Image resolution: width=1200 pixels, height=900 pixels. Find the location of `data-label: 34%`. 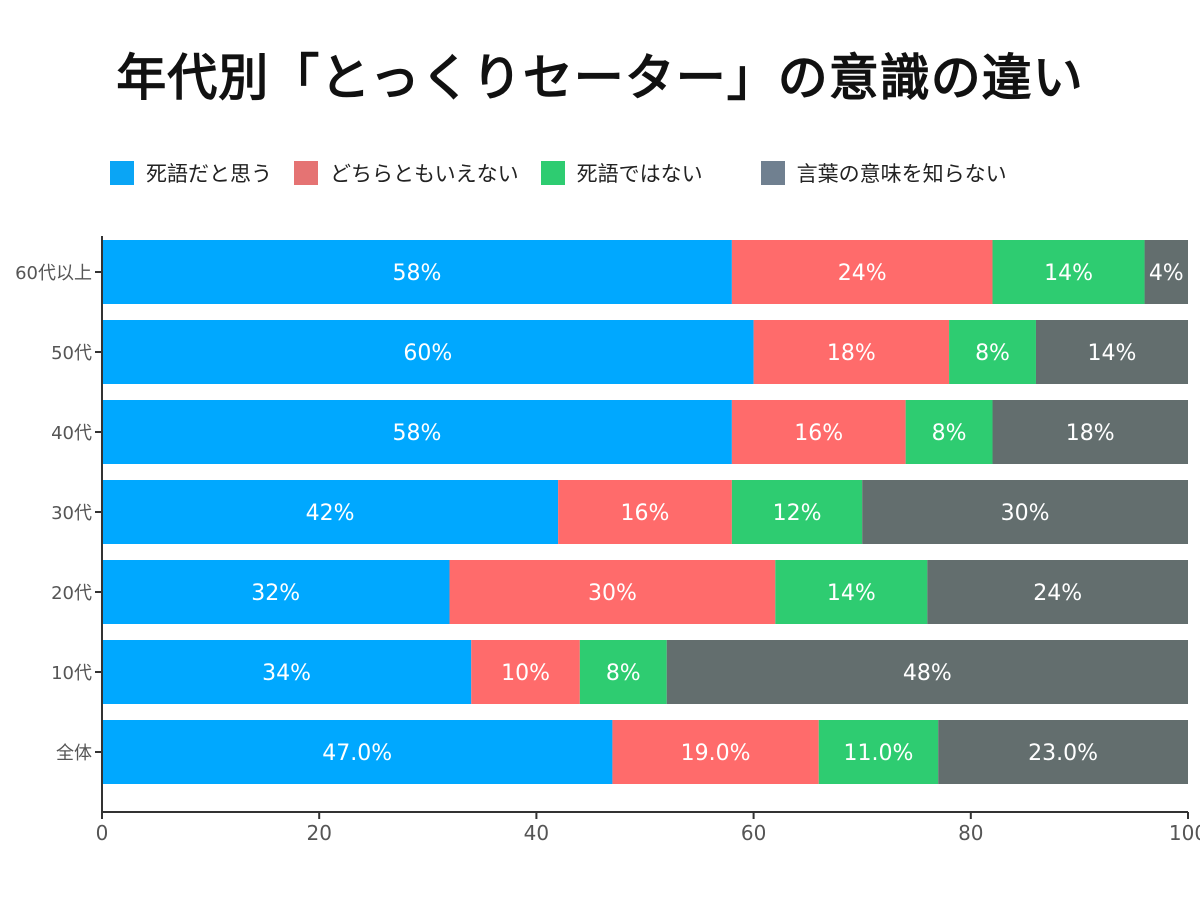

data-label: 34% is located at coordinates (286, 673).